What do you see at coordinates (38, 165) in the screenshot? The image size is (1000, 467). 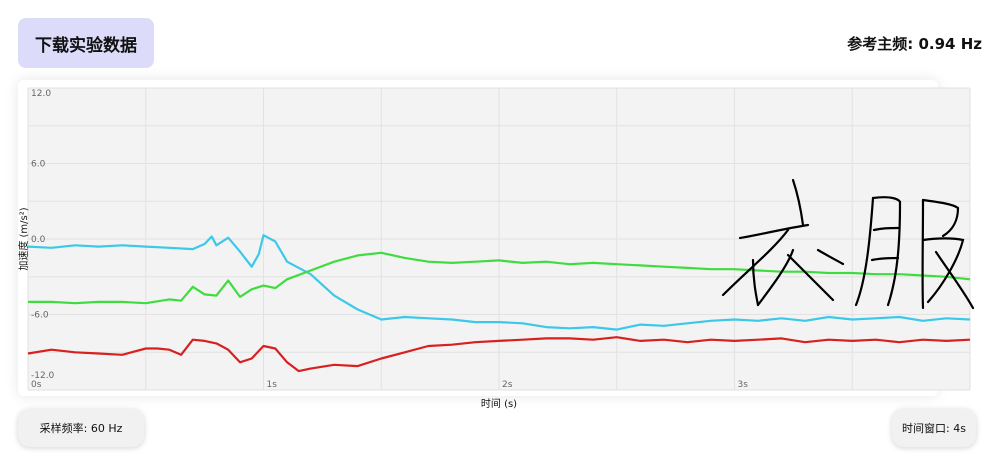 I see `y-tick-label: 6.0` at bounding box center [38, 165].